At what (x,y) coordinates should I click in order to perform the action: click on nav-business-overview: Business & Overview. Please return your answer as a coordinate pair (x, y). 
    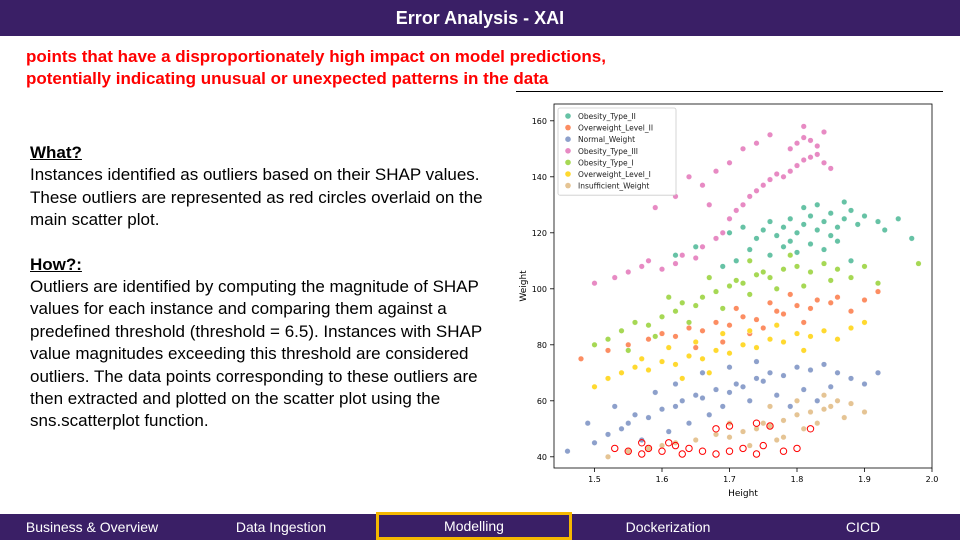
    Looking at the image, I should click on (92, 527).